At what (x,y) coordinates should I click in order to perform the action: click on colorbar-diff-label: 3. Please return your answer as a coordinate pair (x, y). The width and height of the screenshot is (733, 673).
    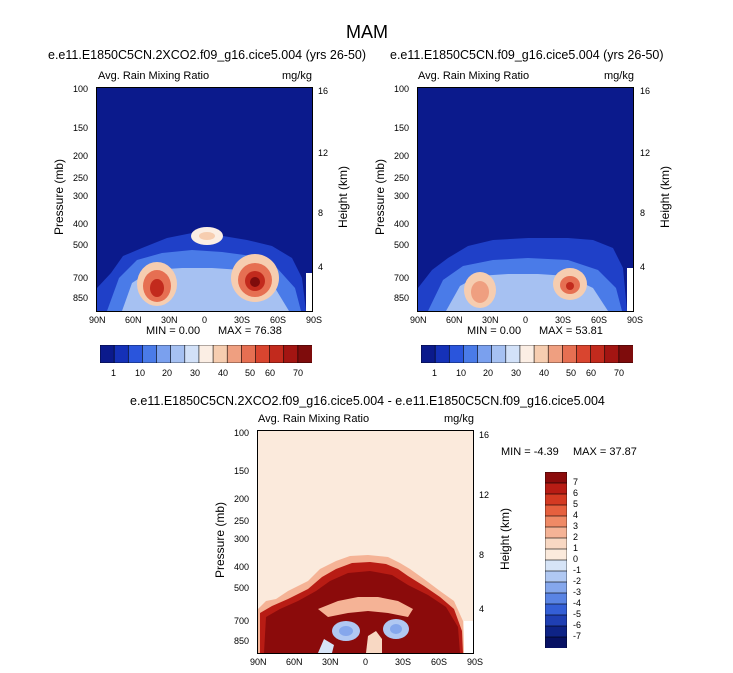
    Looking at the image, I should click on (576, 526).